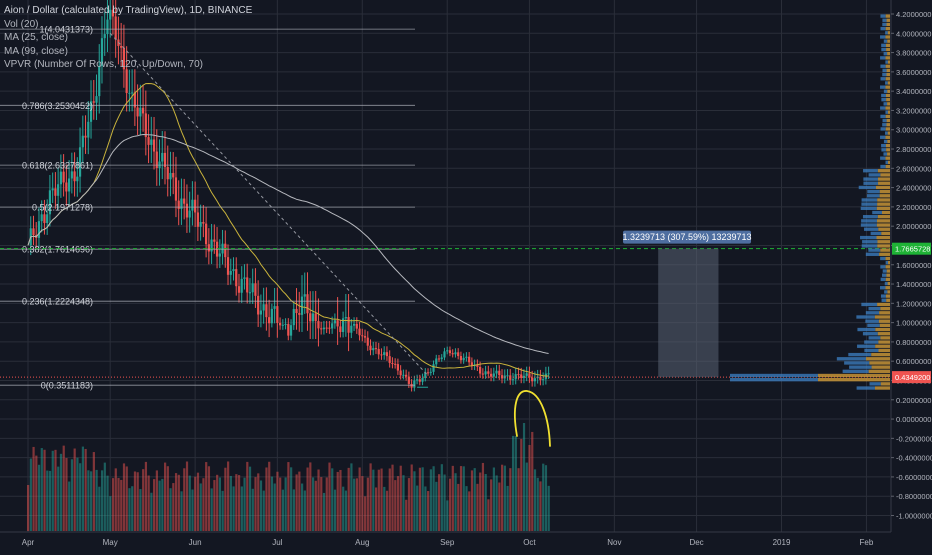 This screenshot has height=555, width=932. I want to click on fib-level-label: 0.5(2.1971278), so click(62, 208).